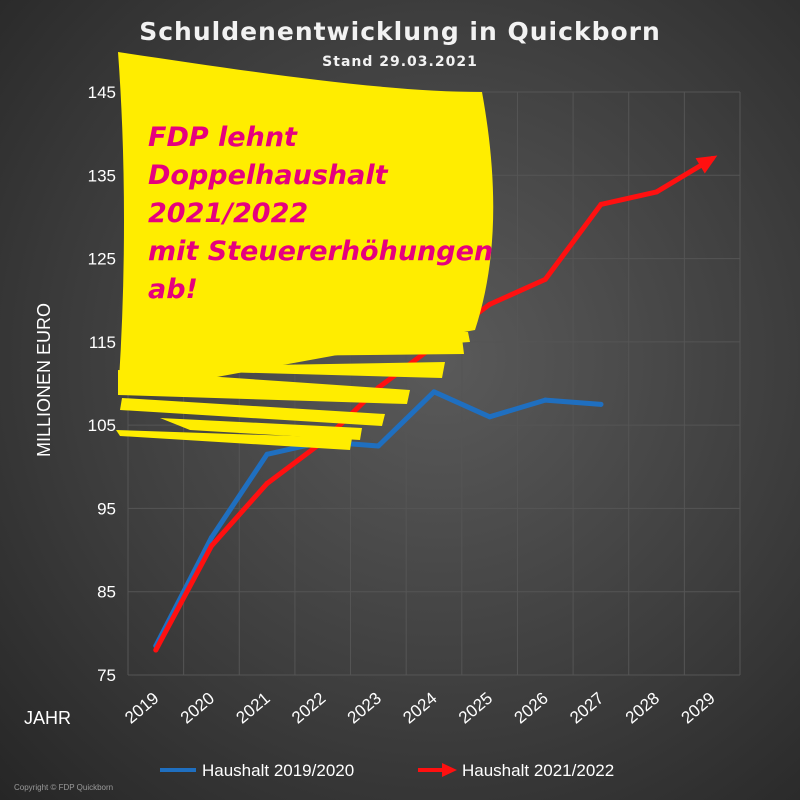 The width and height of the screenshot is (800, 800). Describe the element at coordinates (141, 708) in the screenshot. I see `x-tick-label: 2019` at that location.